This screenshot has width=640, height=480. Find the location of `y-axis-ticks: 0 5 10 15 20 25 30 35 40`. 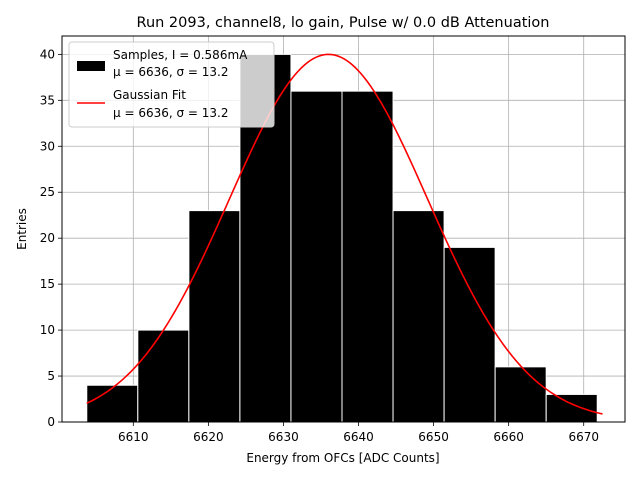

y-axis-ticks: 0 5 10 15 20 25 30 35 40 is located at coordinates (51, 238).